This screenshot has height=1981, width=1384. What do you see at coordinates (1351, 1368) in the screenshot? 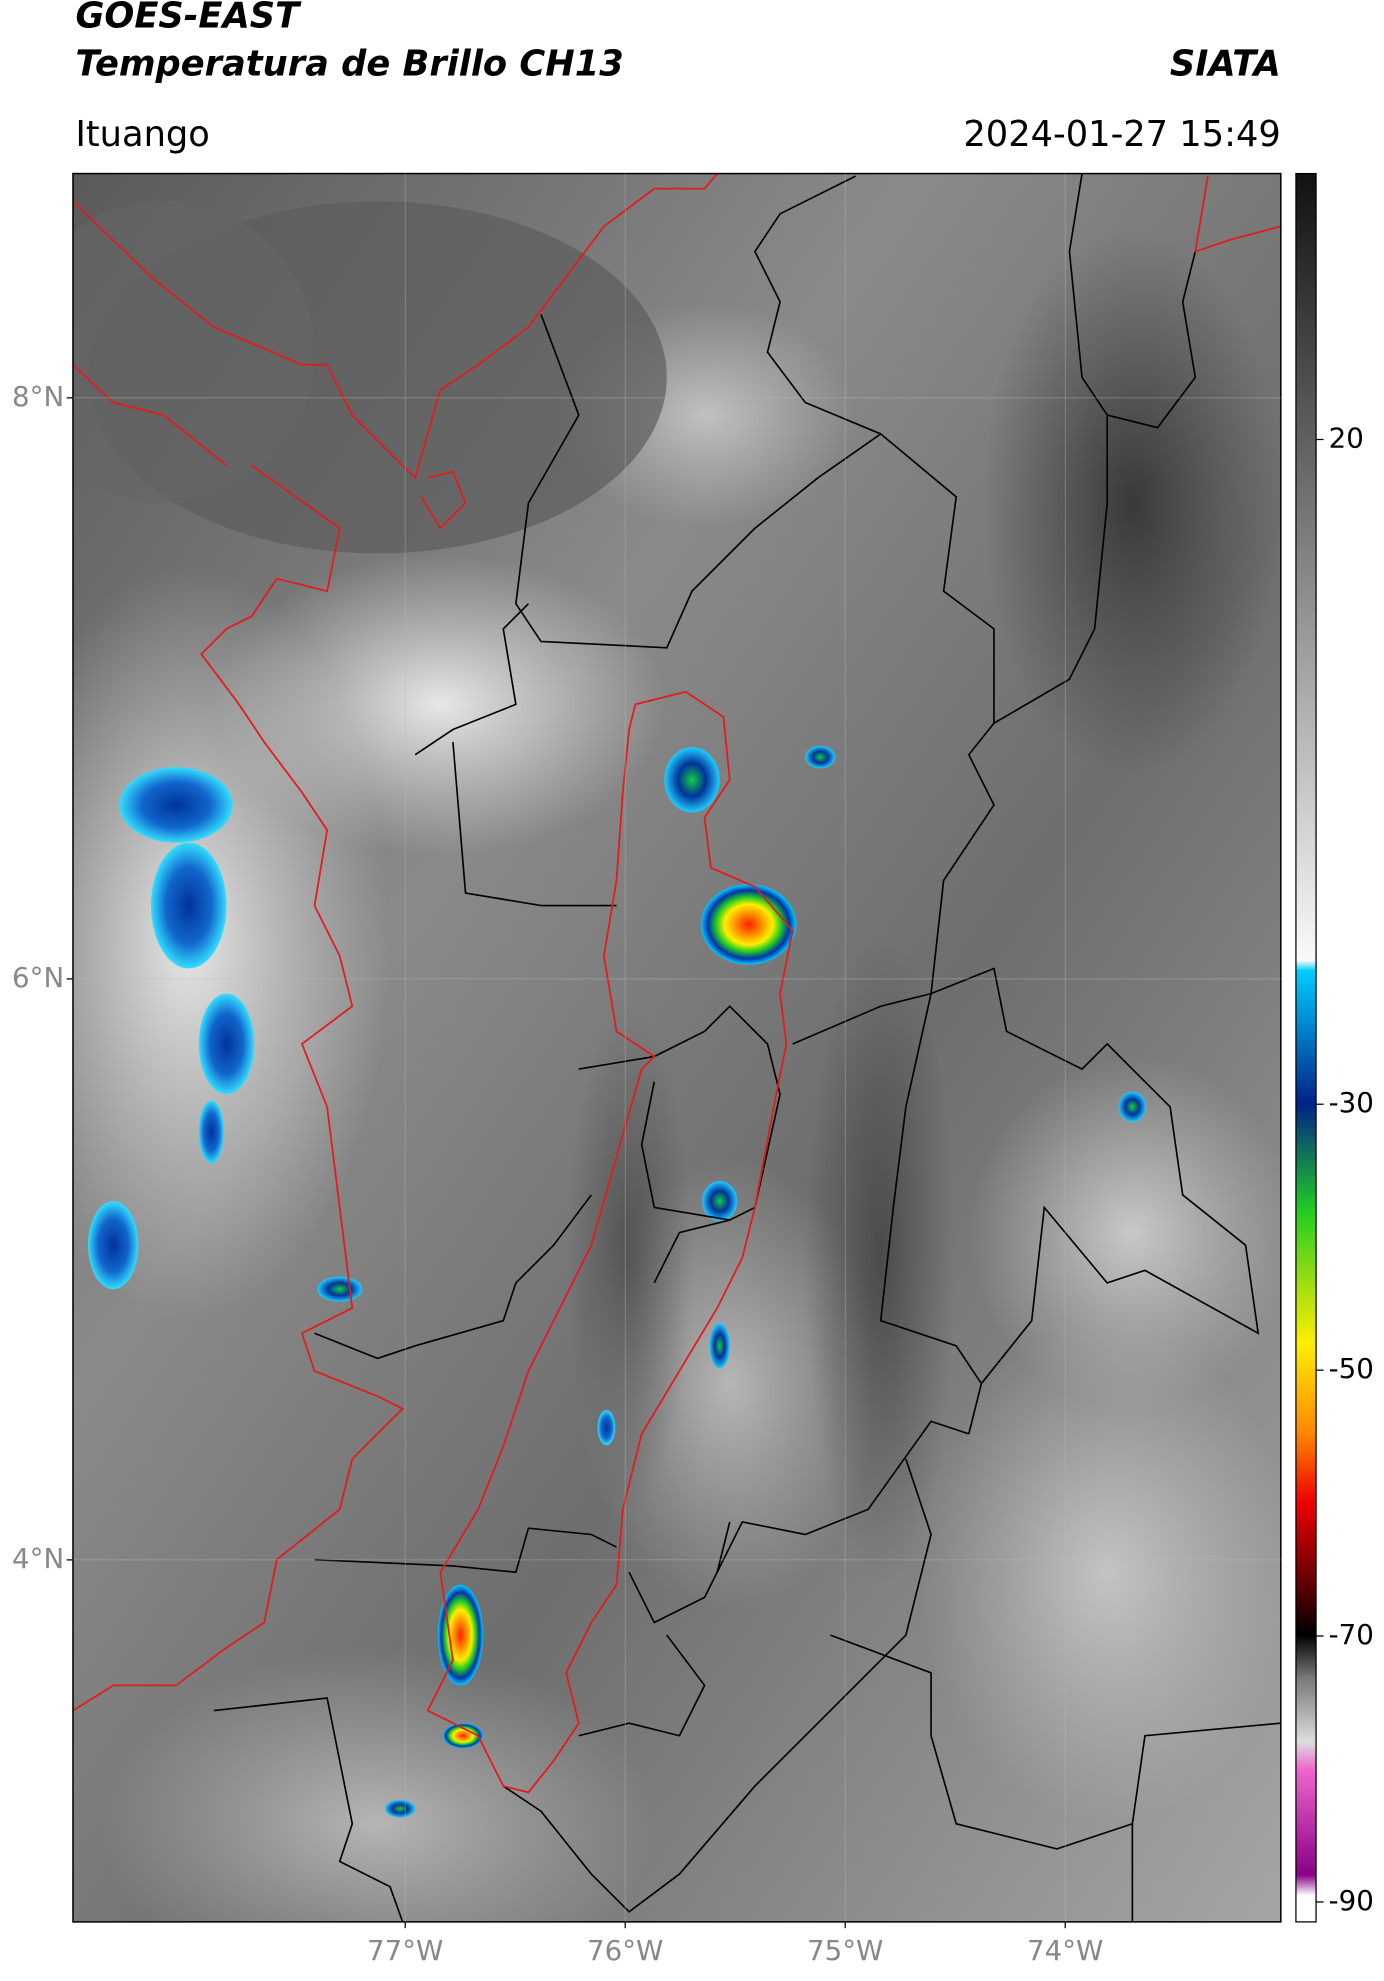
I see `colorbar-tick-label: -50` at bounding box center [1351, 1368].